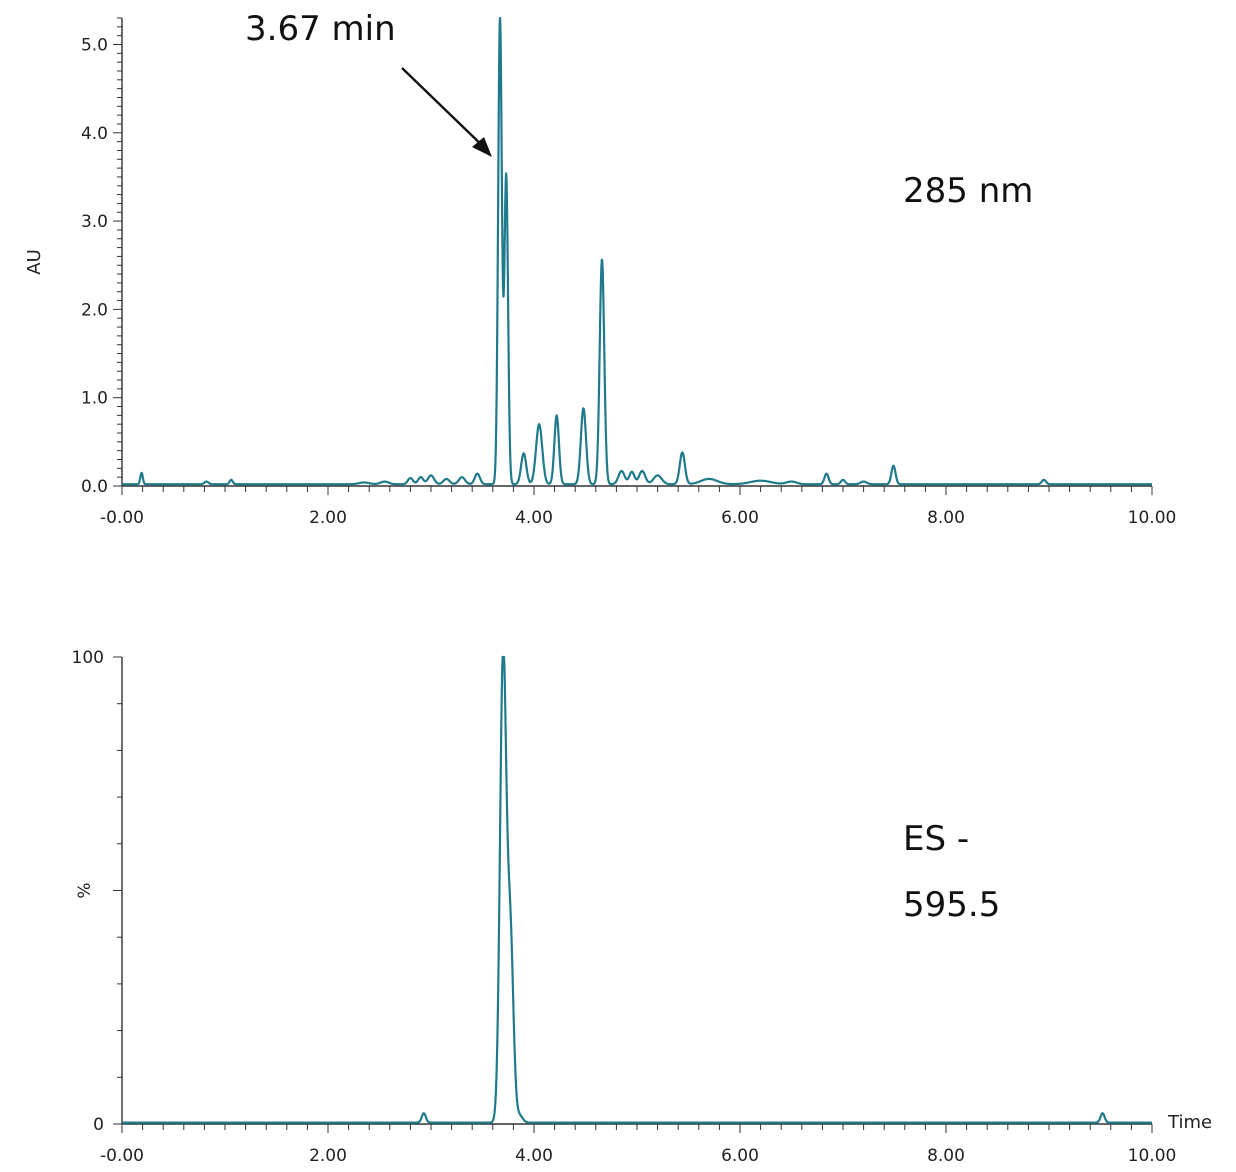 The image size is (1236, 1172). Describe the element at coordinates (534, 1156) in the screenshot. I see `bottom-x-tick-label: 4.00` at that location.